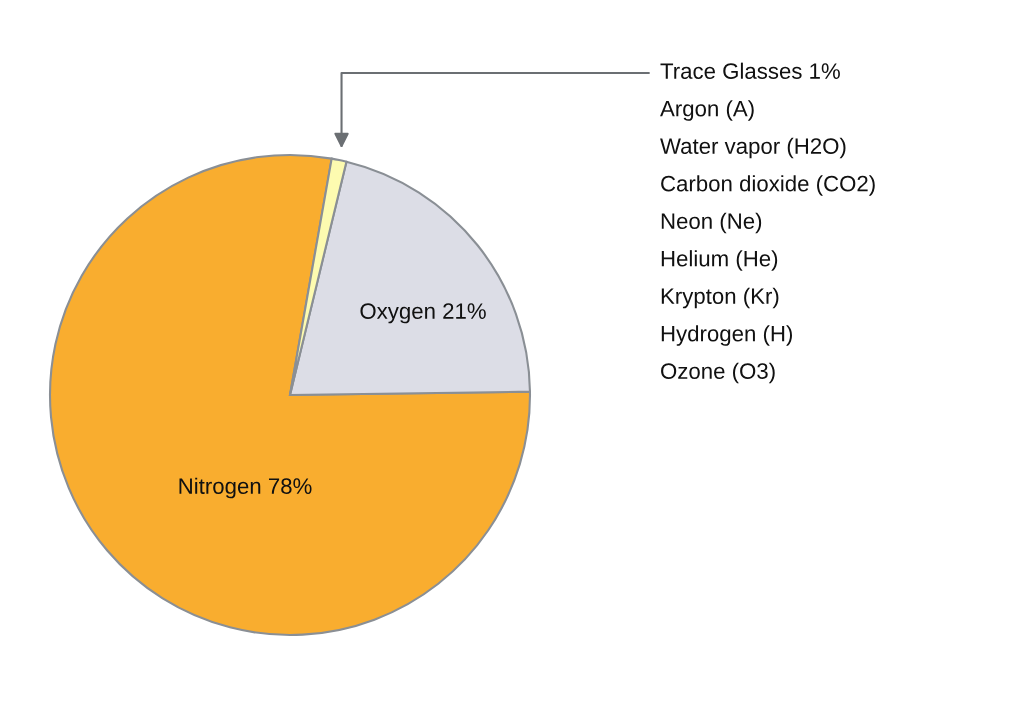 This screenshot has width=1024, height=714. I want to click on text: Ozone (O3), so click(718, 373).